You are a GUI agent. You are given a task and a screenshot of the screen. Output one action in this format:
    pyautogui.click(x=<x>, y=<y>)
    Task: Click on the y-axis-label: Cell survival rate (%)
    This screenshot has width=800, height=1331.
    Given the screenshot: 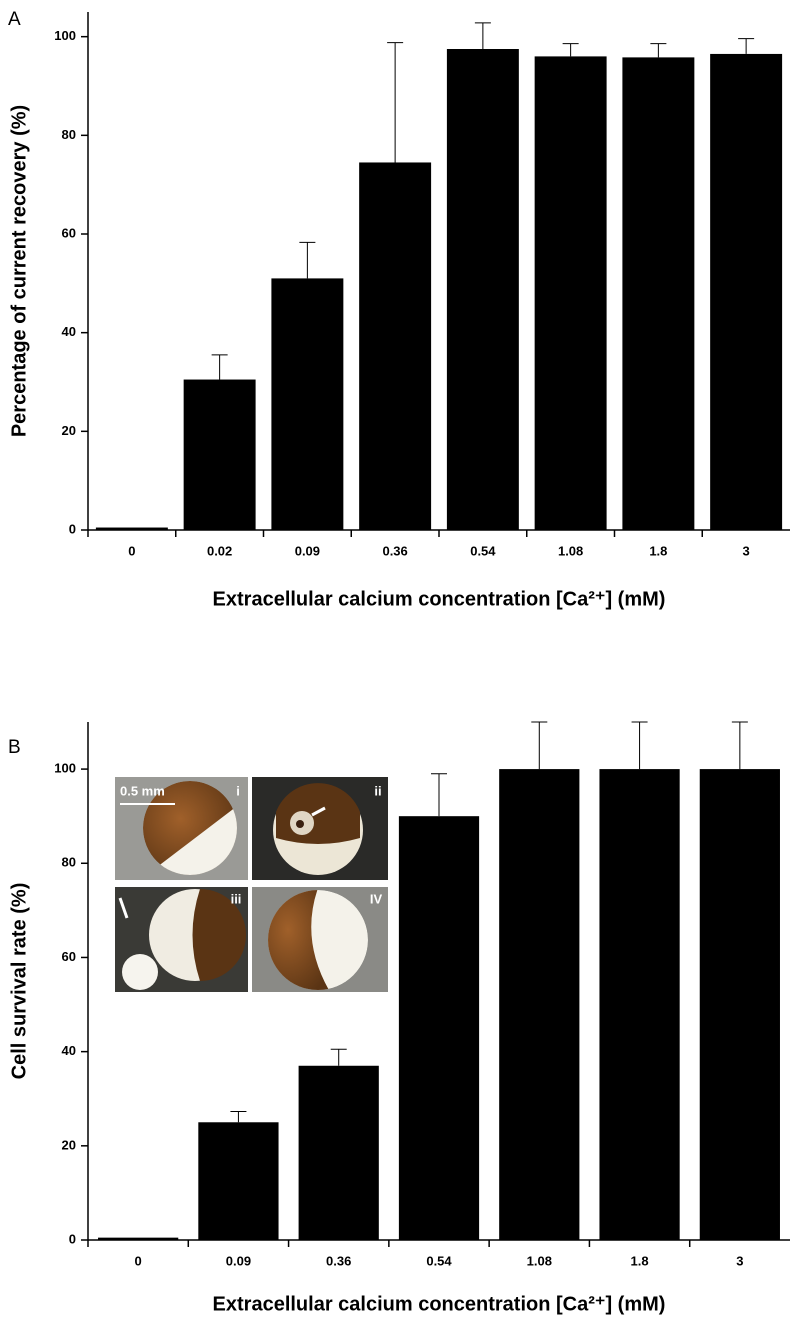 What is the action you would take?
    pyautogui.click(x=19, y=981)
    